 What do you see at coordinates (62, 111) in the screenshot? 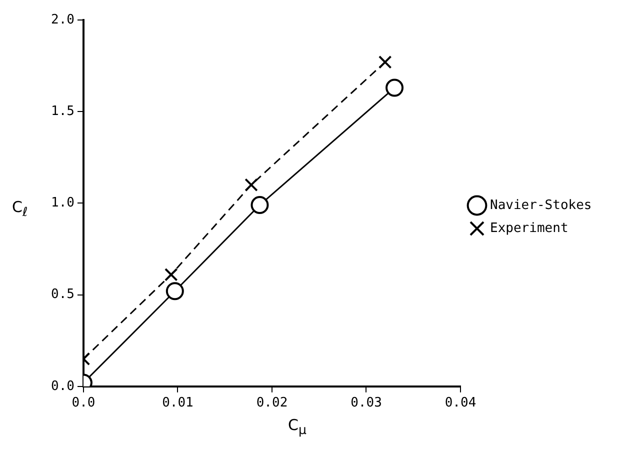
I see `y-tick-label: 1.5` at bounding box center [62, 111].